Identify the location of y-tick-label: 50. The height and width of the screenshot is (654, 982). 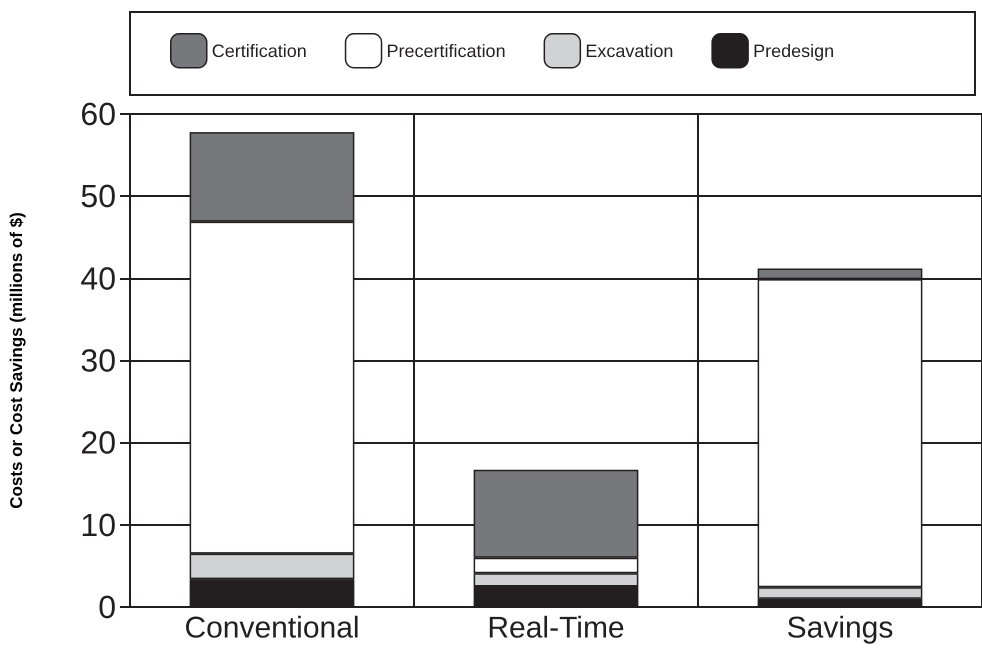
(98, 196).